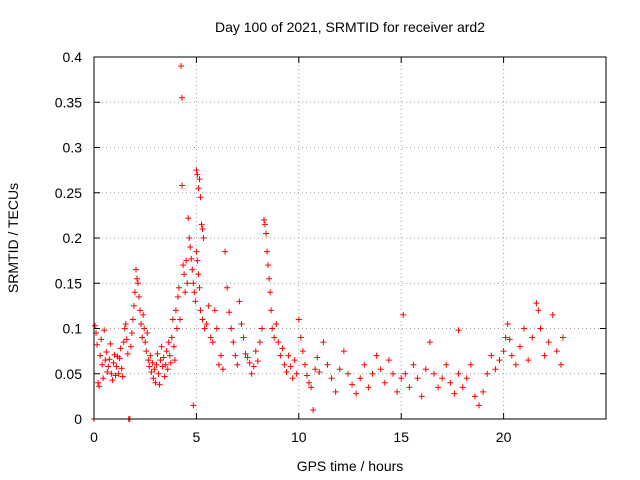 The width and height of the screenshot is (640, 480). Describe the element at coordinates (73, 57) in the screenshot. I see `y-tick-label: 0.4` at that location.